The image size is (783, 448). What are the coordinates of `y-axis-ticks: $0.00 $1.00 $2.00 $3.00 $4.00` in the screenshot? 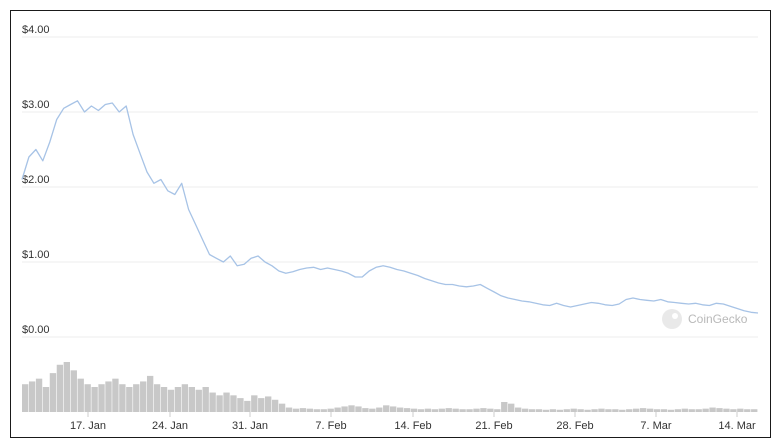 It's located at (36, 180).